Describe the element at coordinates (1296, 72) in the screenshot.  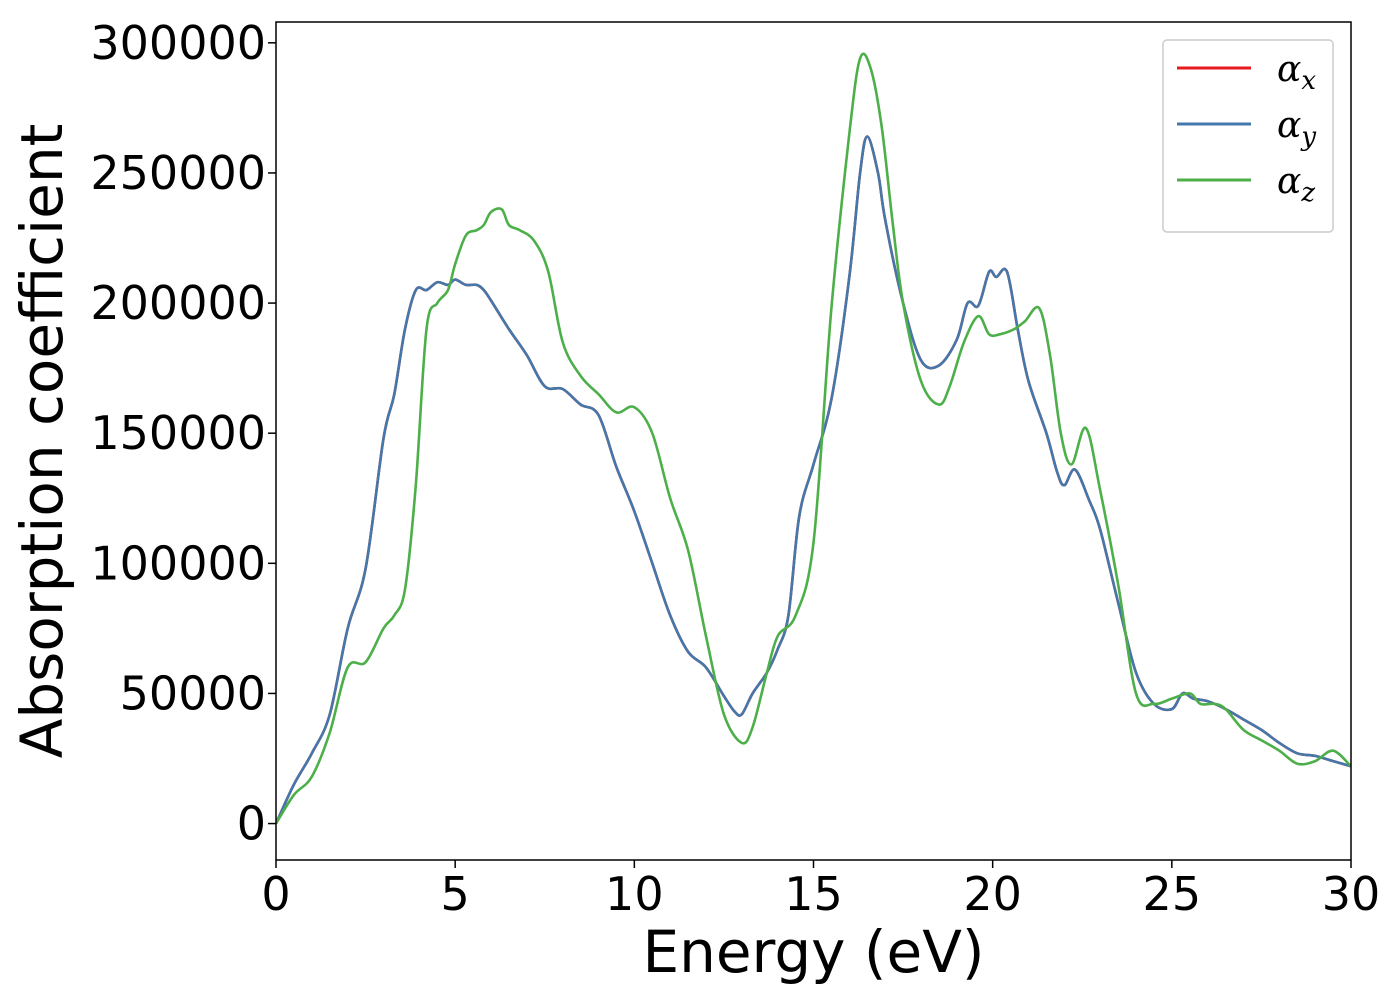
I see `legend-label: αx` at that location.